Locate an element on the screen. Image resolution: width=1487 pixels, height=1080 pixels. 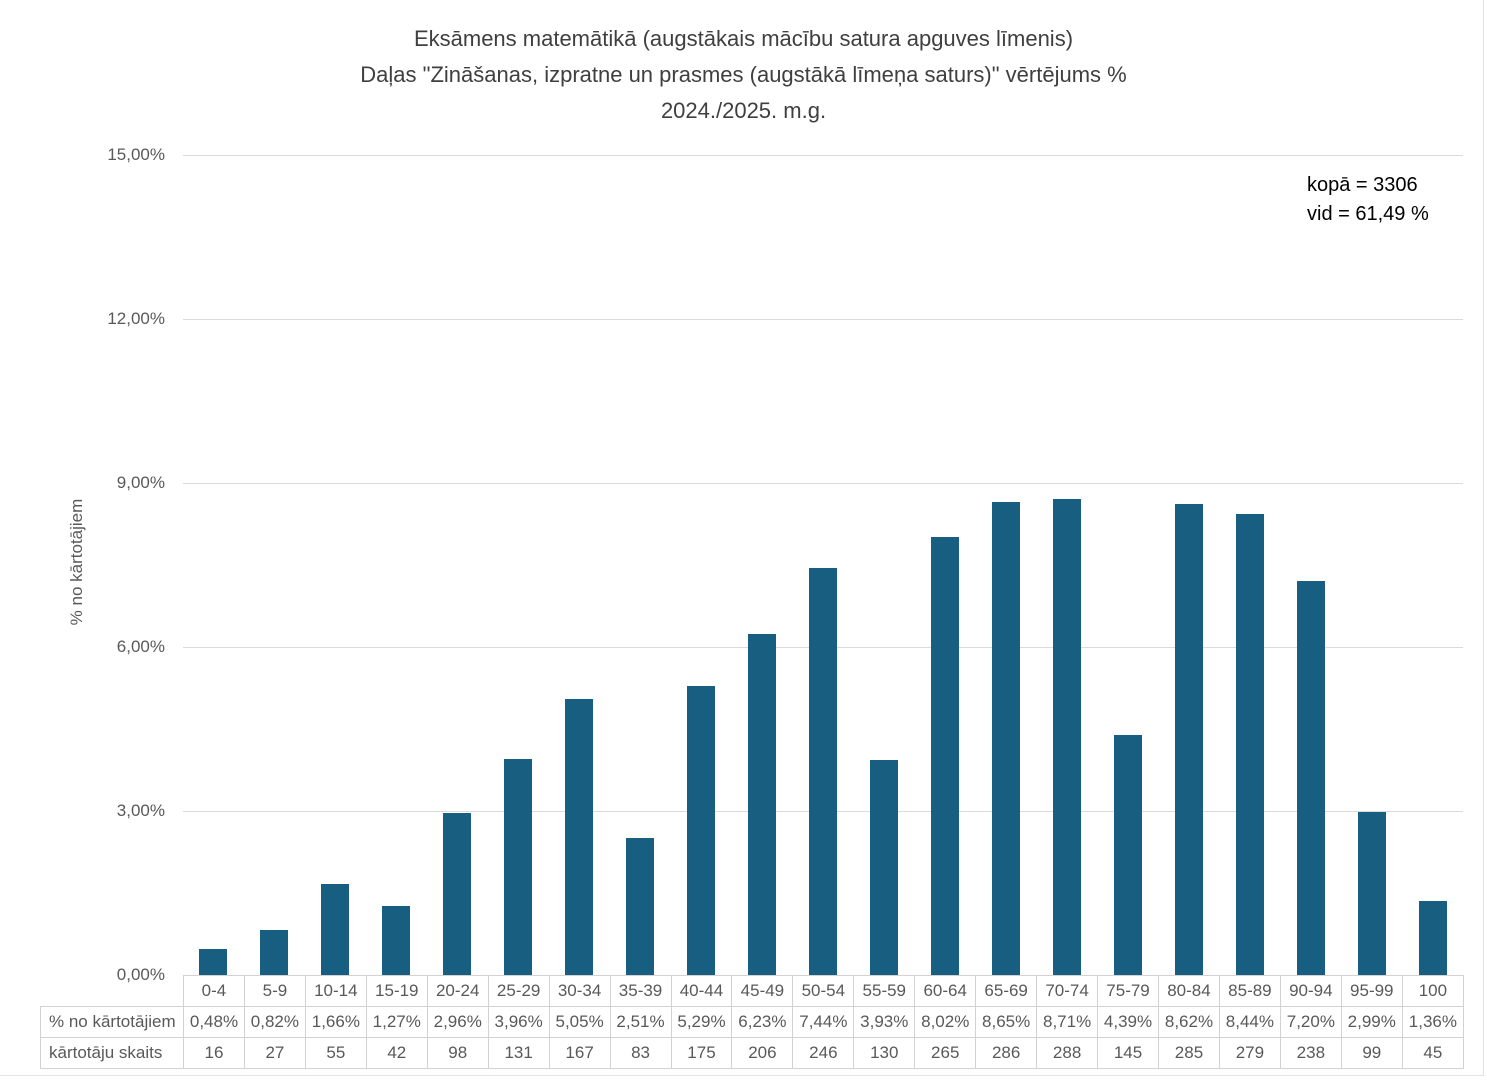
category-header-row-cell-0-4: 0-4 is located at coordinates (214, 991).